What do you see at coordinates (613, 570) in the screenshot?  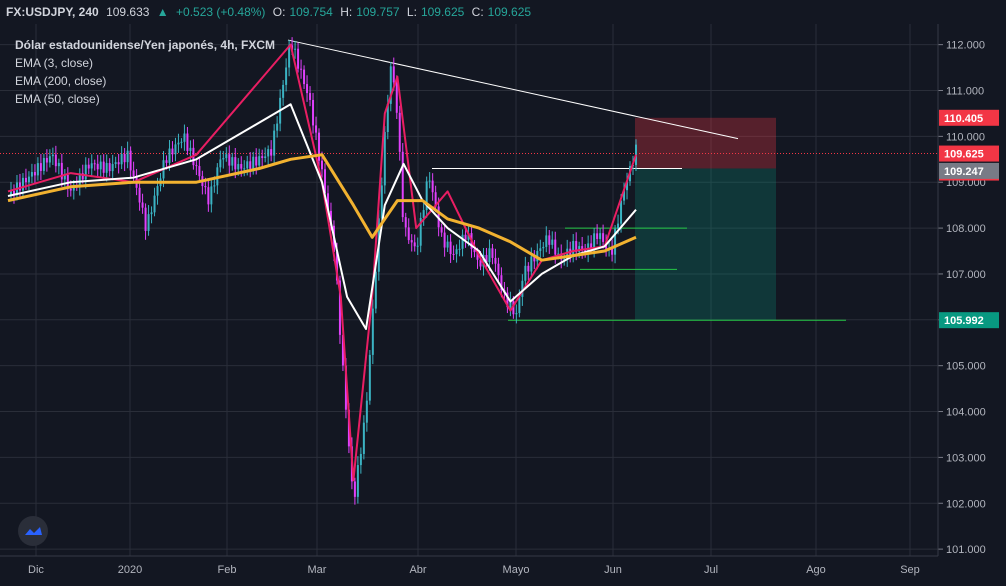 I see `x-tick-label: Jun` at bounding box center [613, 570].